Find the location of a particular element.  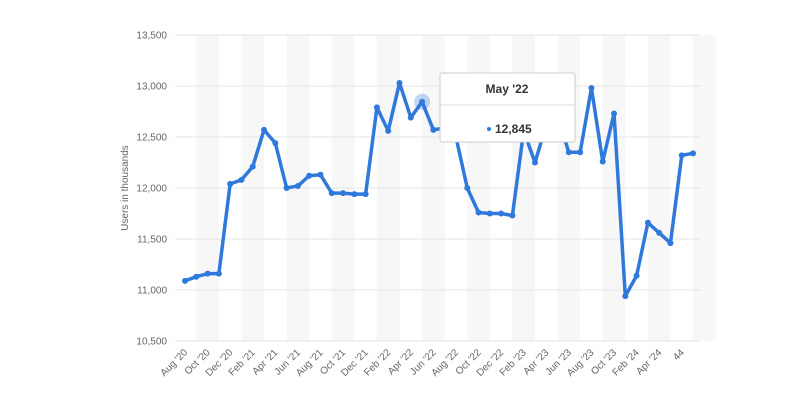

y-axis-label: Users in thousands is located at coordinates (125, 188).